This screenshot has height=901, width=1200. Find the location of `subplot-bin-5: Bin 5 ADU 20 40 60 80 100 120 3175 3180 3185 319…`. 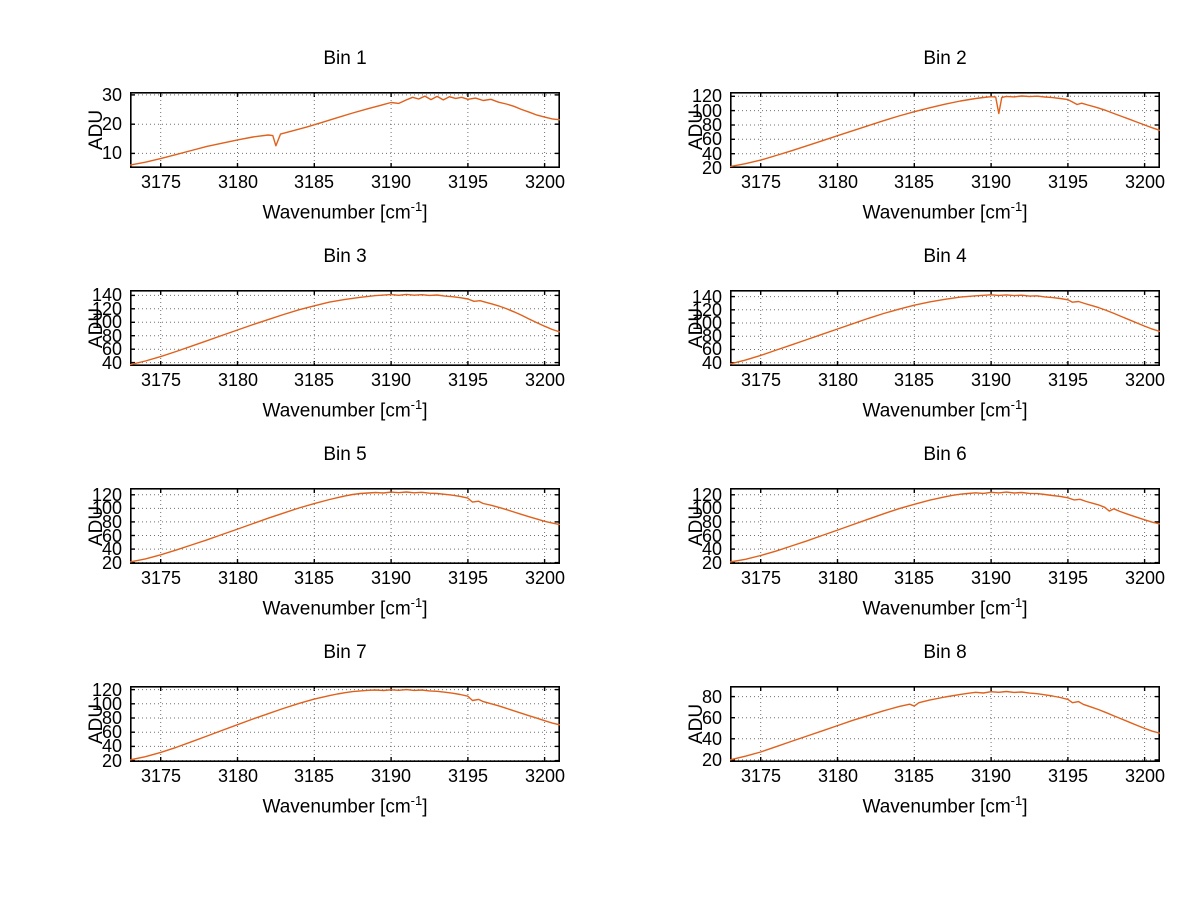

subplot-bin-5: Bin 5 ADU 20 40 60 80 100 120 3175 3180 3185 319… is located at coordinates (300, 537).